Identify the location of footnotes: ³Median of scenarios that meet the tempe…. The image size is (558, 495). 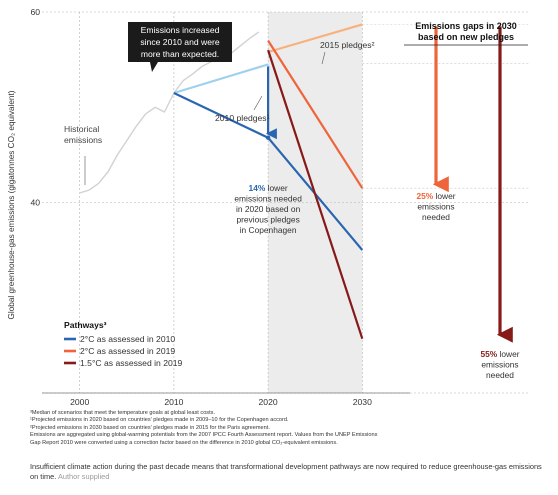
(280, 428).